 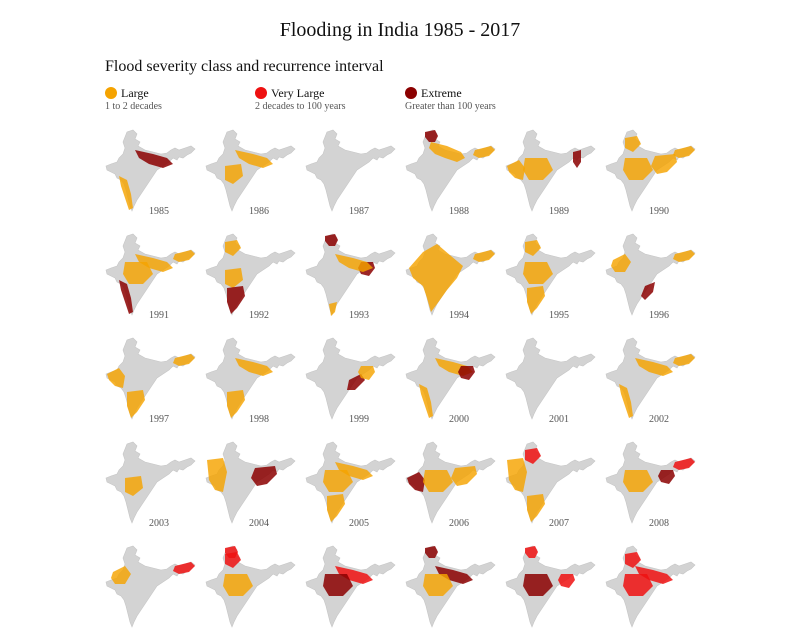 I want to click on map-panel: 2006, so click(x=453, y=490).